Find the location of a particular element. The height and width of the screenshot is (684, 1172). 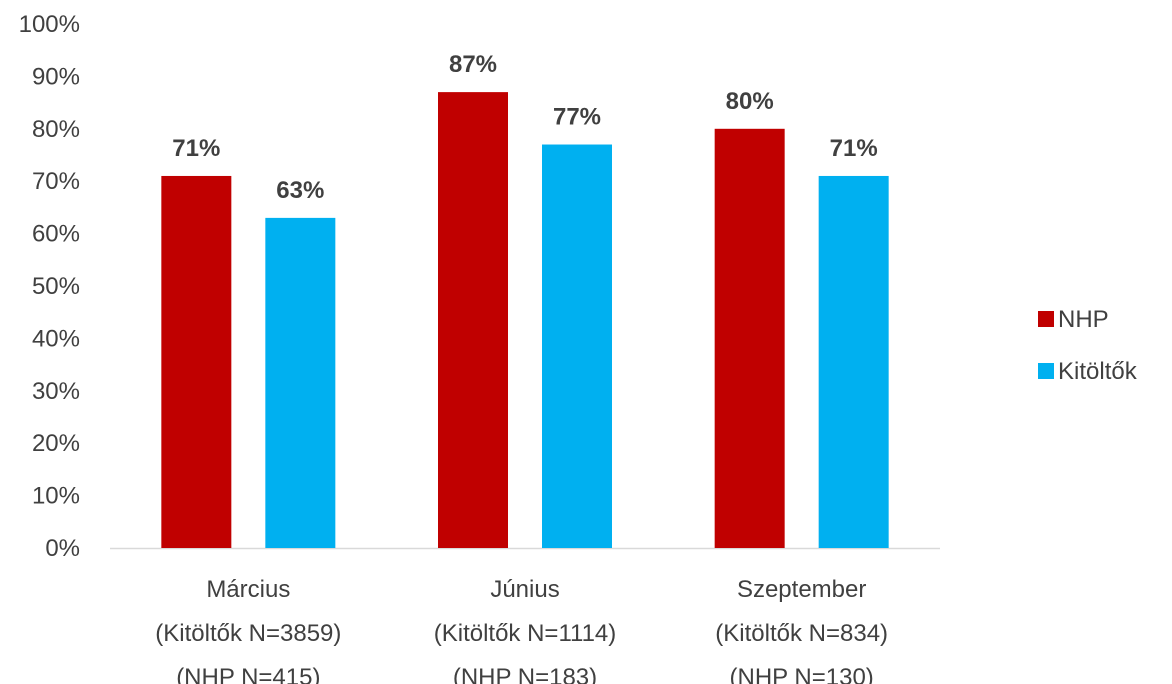

x-category-label: Június is located at coordinates (524, 589).